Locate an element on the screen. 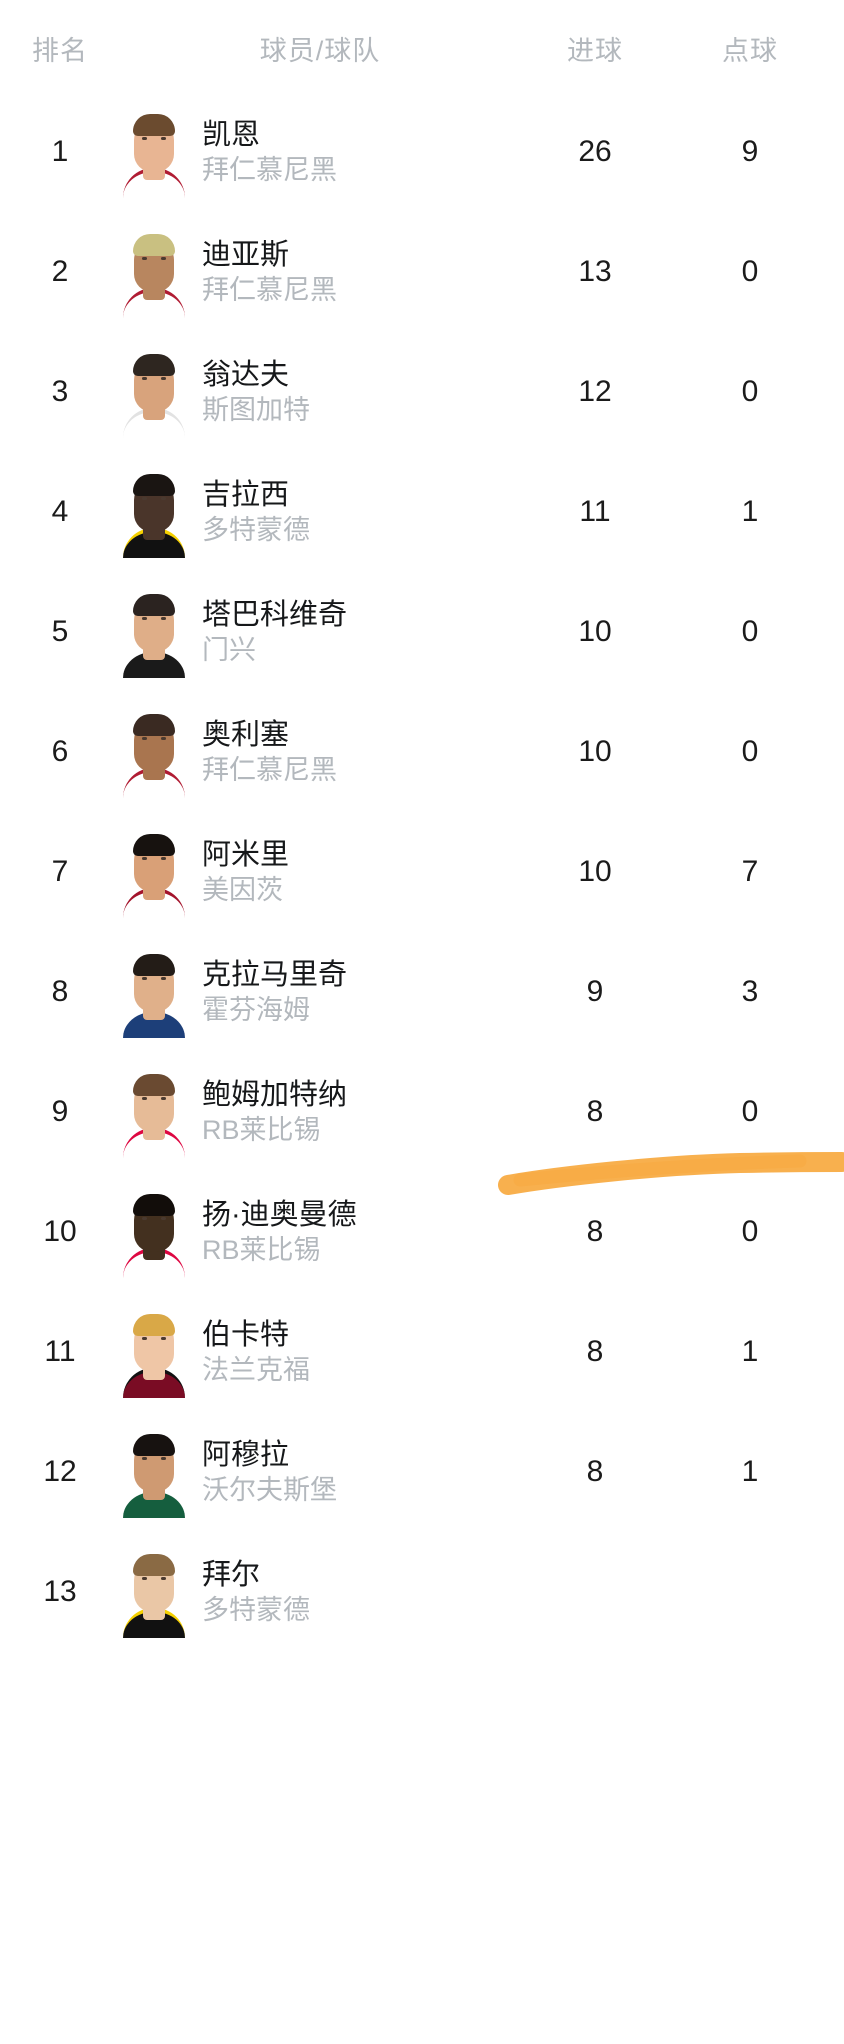  player-cell: 阿米里 美因茨 is located at coordinates (320, 872).